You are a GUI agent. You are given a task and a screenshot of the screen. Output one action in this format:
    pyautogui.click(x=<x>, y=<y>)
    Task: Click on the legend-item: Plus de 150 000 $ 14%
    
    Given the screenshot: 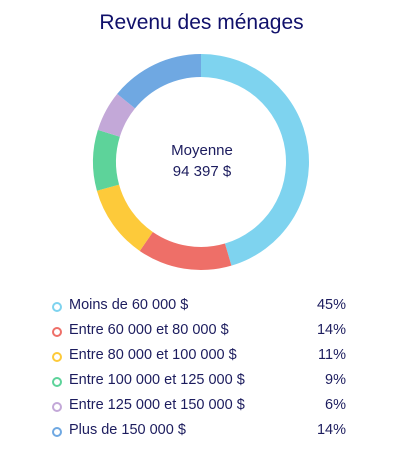 What is the action you would take?
    pyautogui.click(x=200, y=434)
    